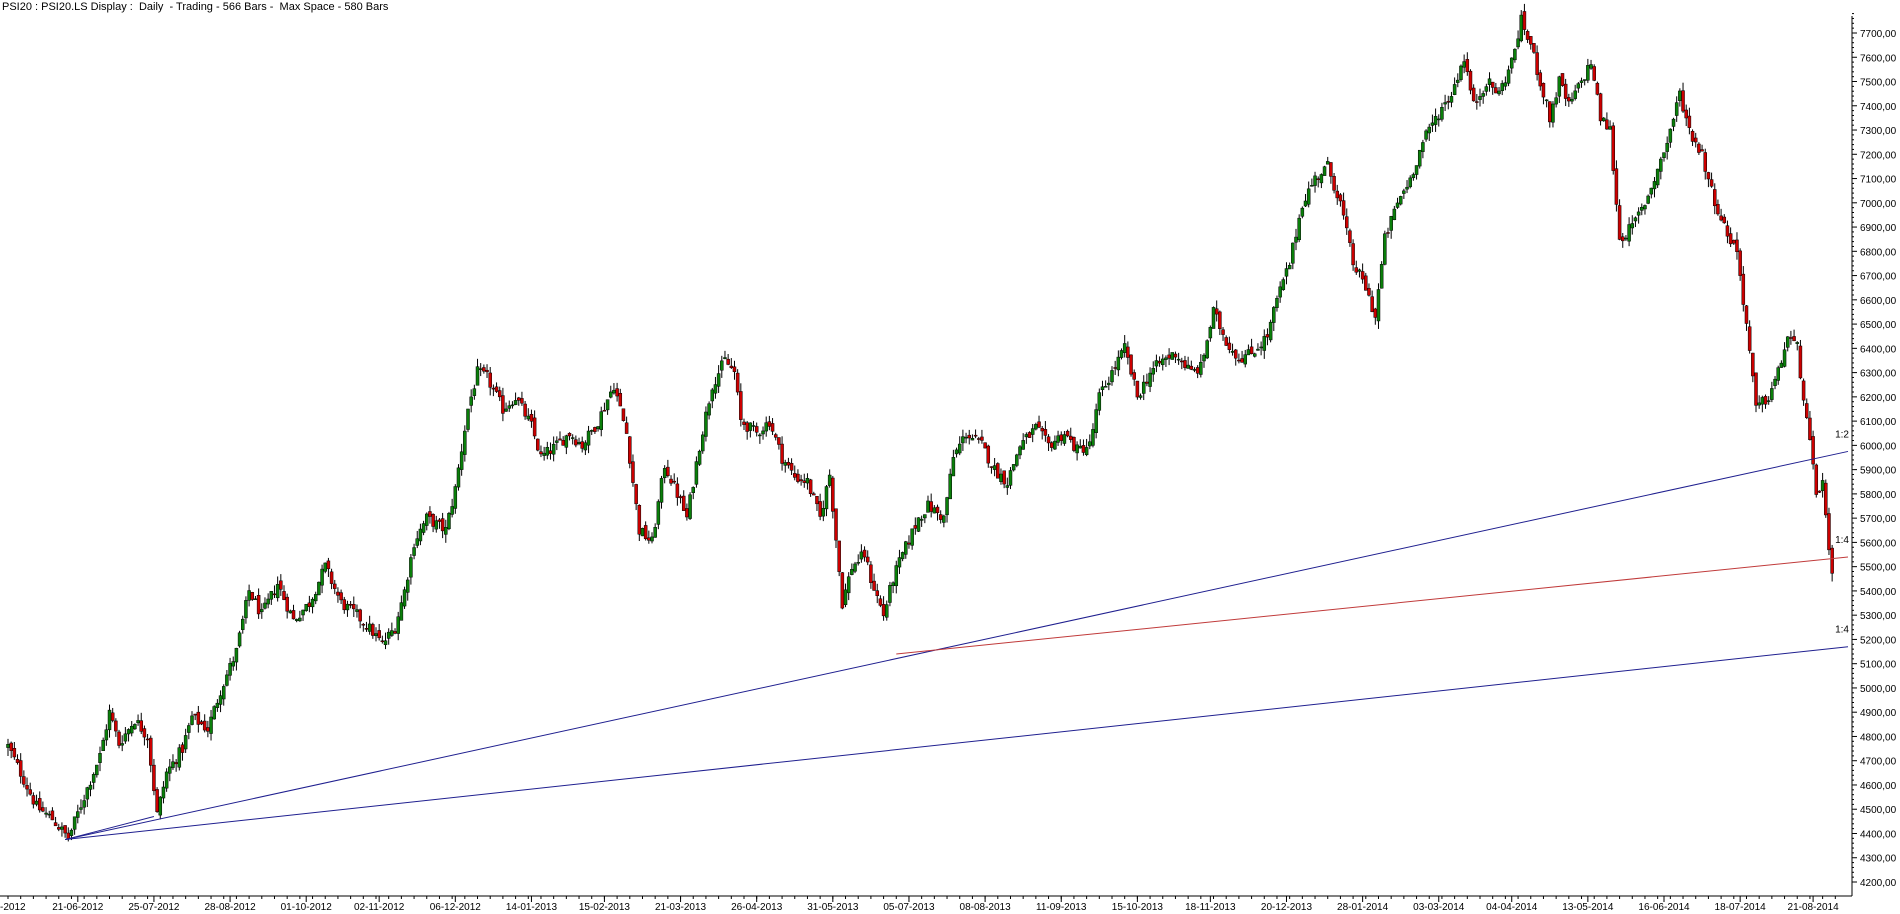 The height and width of the screenshot is (914, 1900). Describe the element at coordinates (1372, 605) in the screenshot. I see `trendline` at that location.